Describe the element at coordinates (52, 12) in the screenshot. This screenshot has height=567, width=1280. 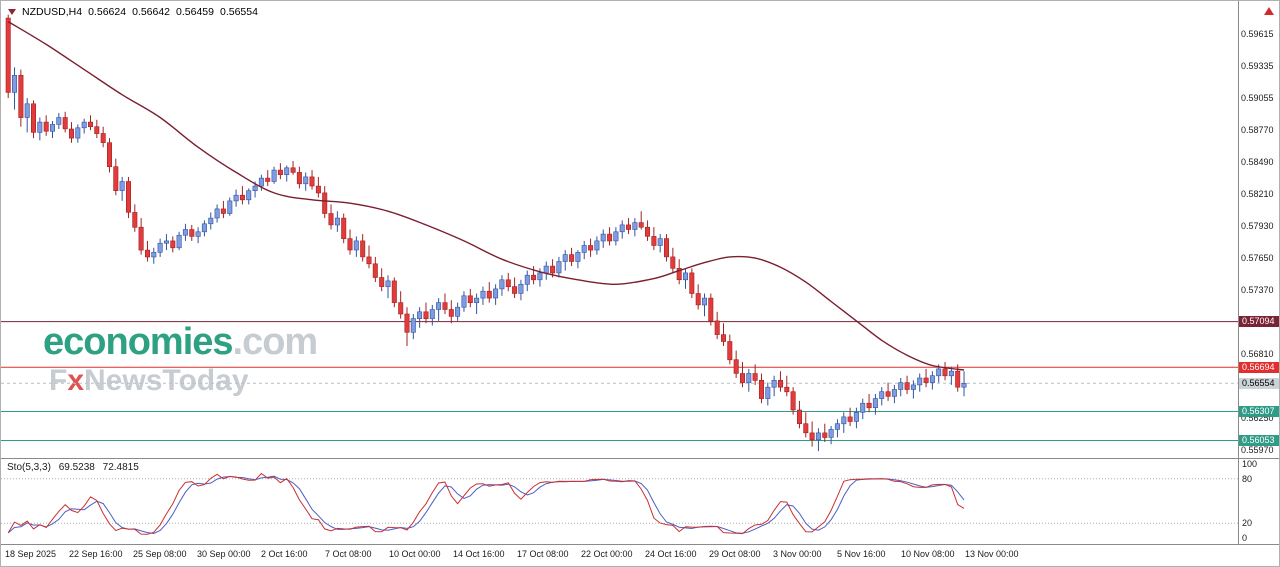
I see `symbol-timeframe-label: NZDUSD,H4` at that location.